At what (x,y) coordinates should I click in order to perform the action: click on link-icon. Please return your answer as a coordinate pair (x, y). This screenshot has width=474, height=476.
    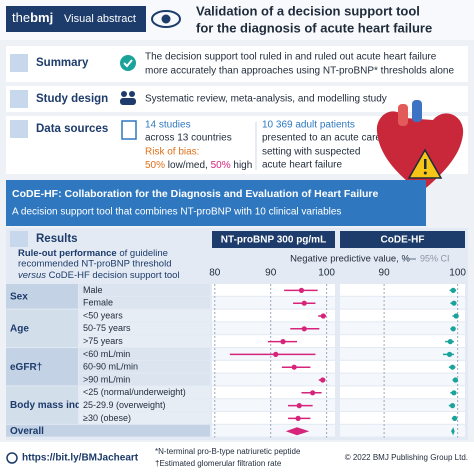
    Looking at the image, I should click on (12, 458).